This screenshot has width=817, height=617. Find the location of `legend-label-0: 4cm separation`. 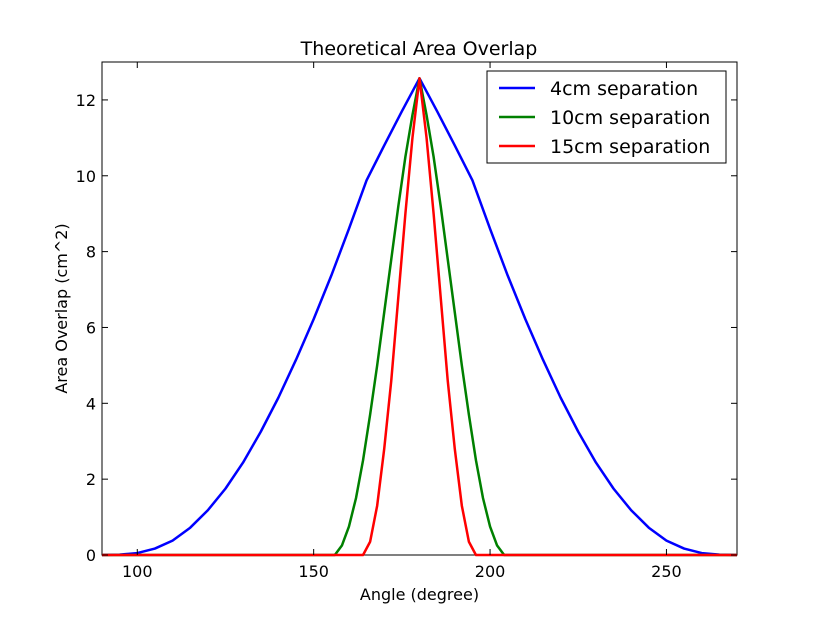

legend-label-0: 4cm separation is located at coordinates (624, 89).